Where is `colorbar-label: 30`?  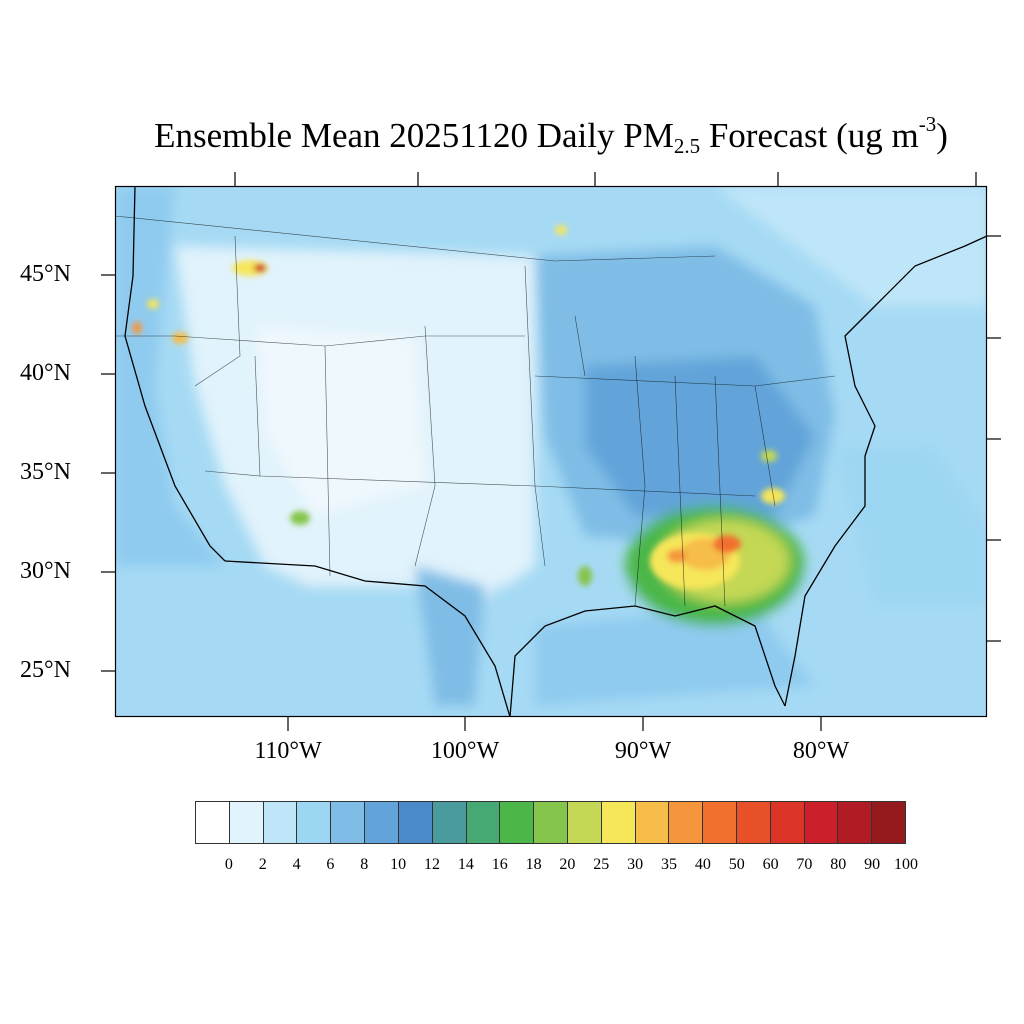 colorbar-label: 30 is located at coordinates (635, 864).